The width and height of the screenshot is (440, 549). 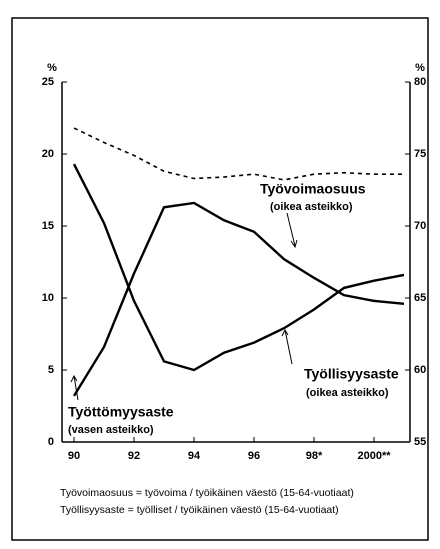 I want to click on y-tick-label: 15, so click(x=48, y=226).